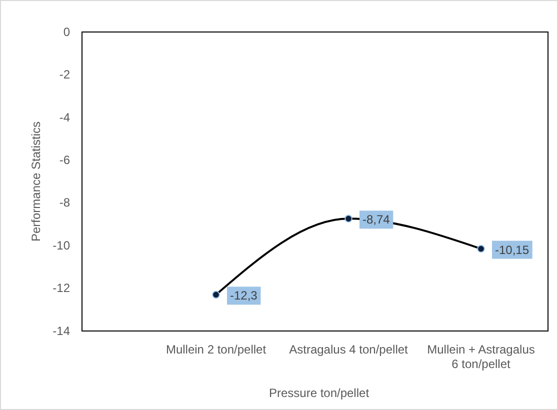 The height and width of the screenshot is (410, 558). I want to click on data-label: -8,74, so click(376, 219).